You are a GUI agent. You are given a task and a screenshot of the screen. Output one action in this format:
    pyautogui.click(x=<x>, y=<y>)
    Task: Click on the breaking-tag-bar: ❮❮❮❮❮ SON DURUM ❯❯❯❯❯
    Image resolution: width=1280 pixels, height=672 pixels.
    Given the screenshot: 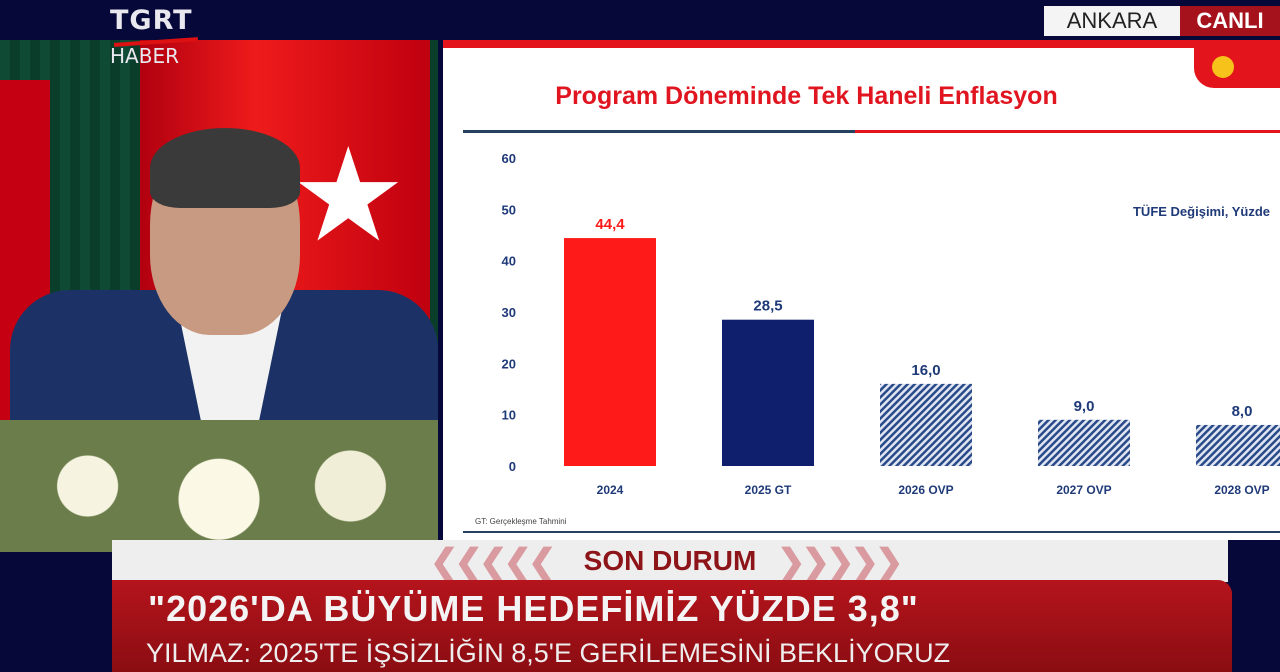 What is the action you would take?
    pyautogui.click(x=670, y=561)
    